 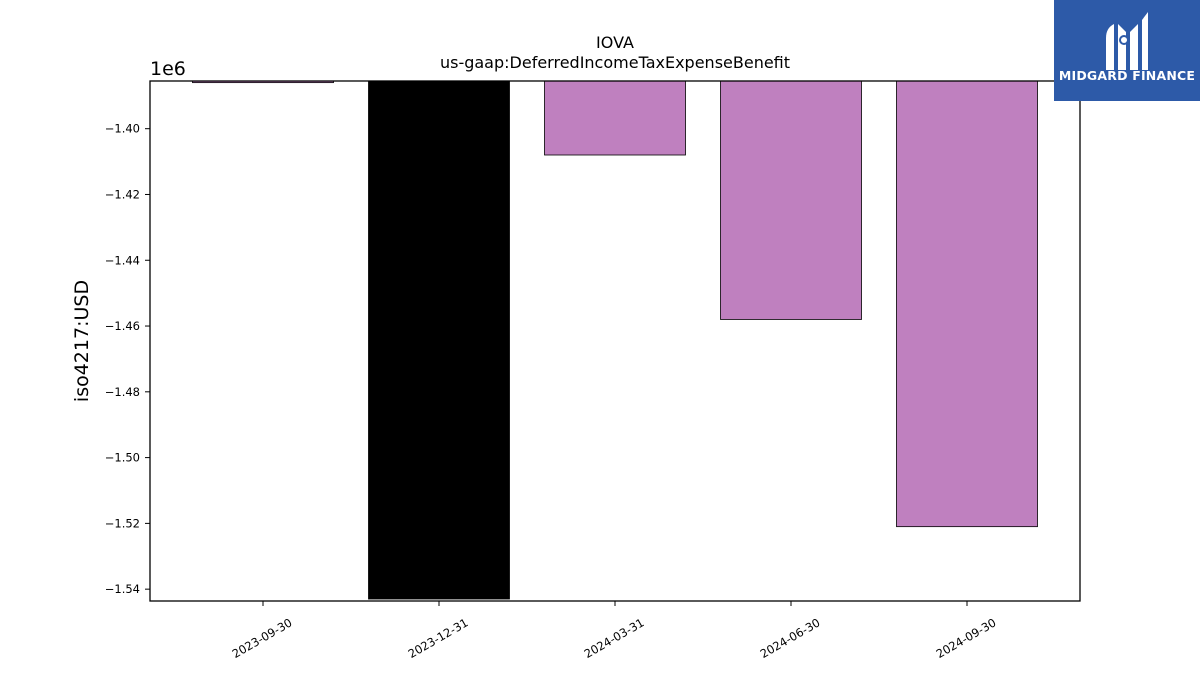 What do you see at coordinates (614, 638) in the screenshot?
I see `x-tick-label: 2024-03-31` at bounding box center [614, 638].